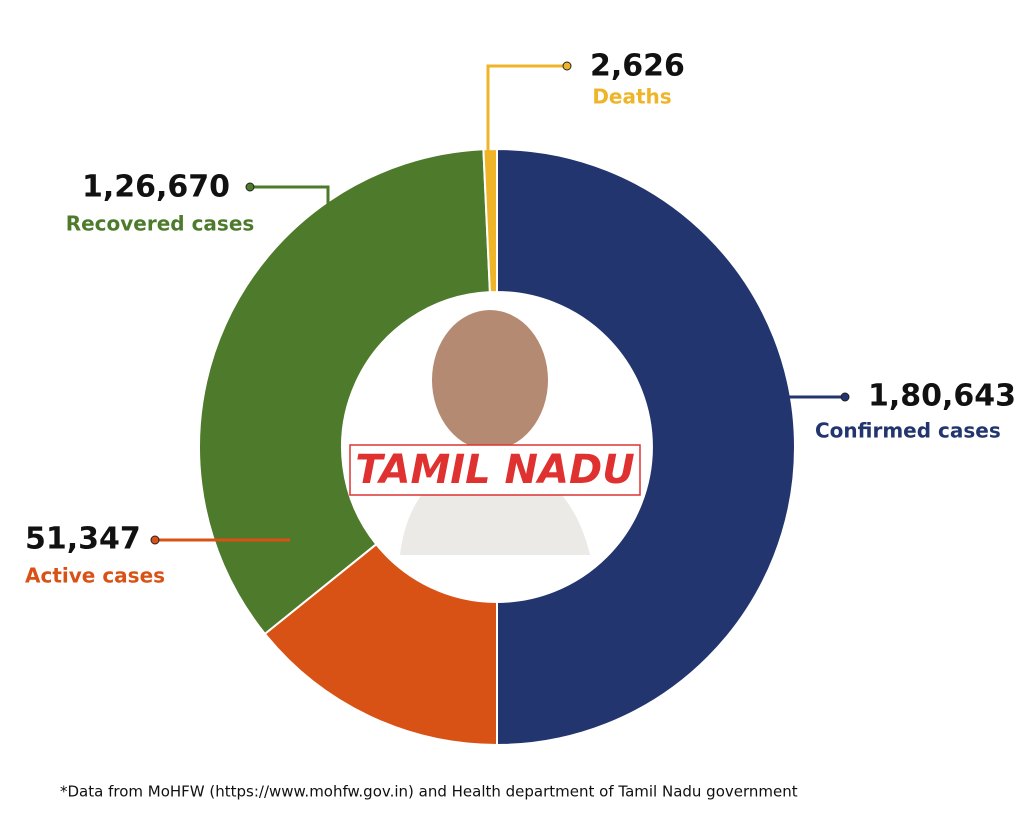  I want to click on category-label: Active cases, so click(95, 576).